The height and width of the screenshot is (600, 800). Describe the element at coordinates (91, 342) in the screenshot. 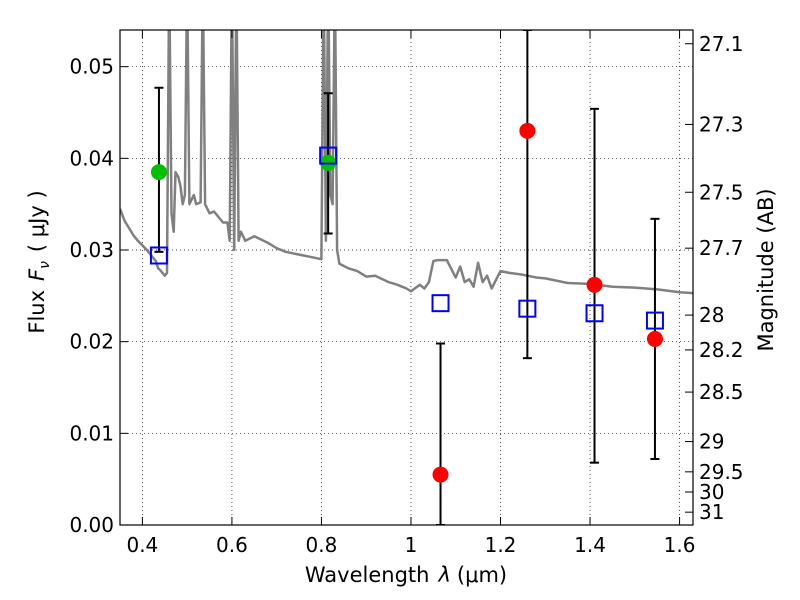

I see `y-tick-label: 0.02` at that location.